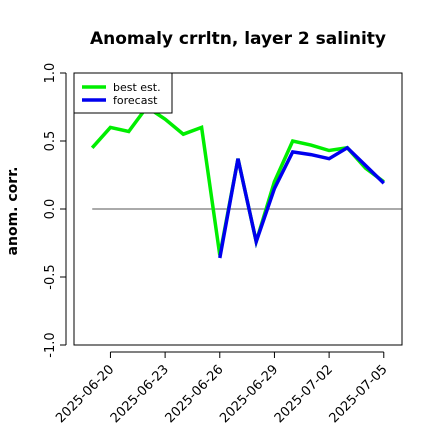 This screenshot has height=440, width=440. I want to click on y-tick-label: 0.5, so click(50, 141).